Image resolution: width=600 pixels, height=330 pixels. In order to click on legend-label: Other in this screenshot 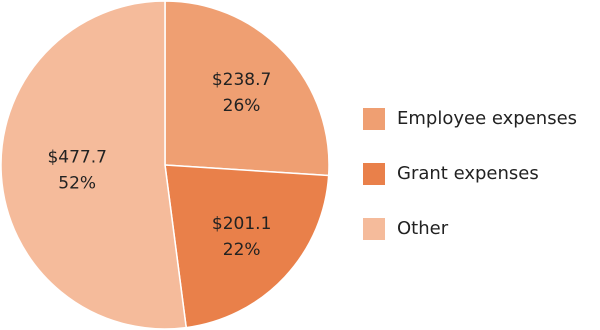, I will do `click(423, 228)`.